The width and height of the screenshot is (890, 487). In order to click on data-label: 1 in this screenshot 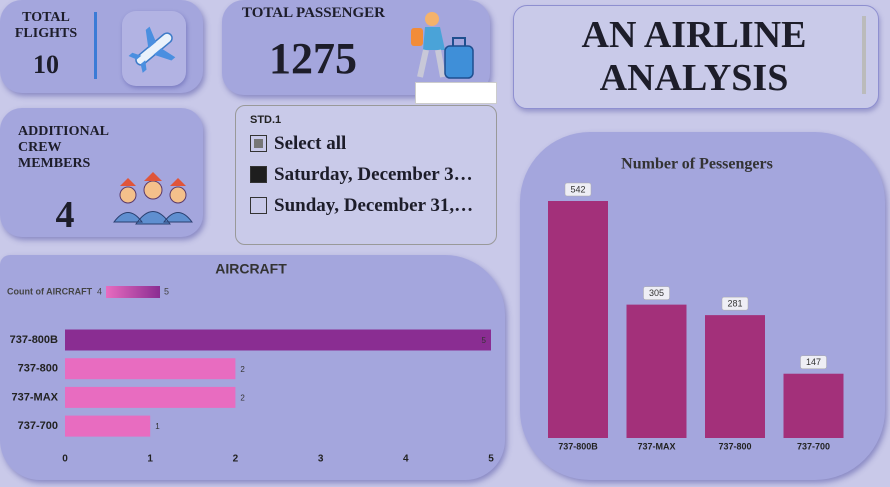, I will do `click(157, 426)`.